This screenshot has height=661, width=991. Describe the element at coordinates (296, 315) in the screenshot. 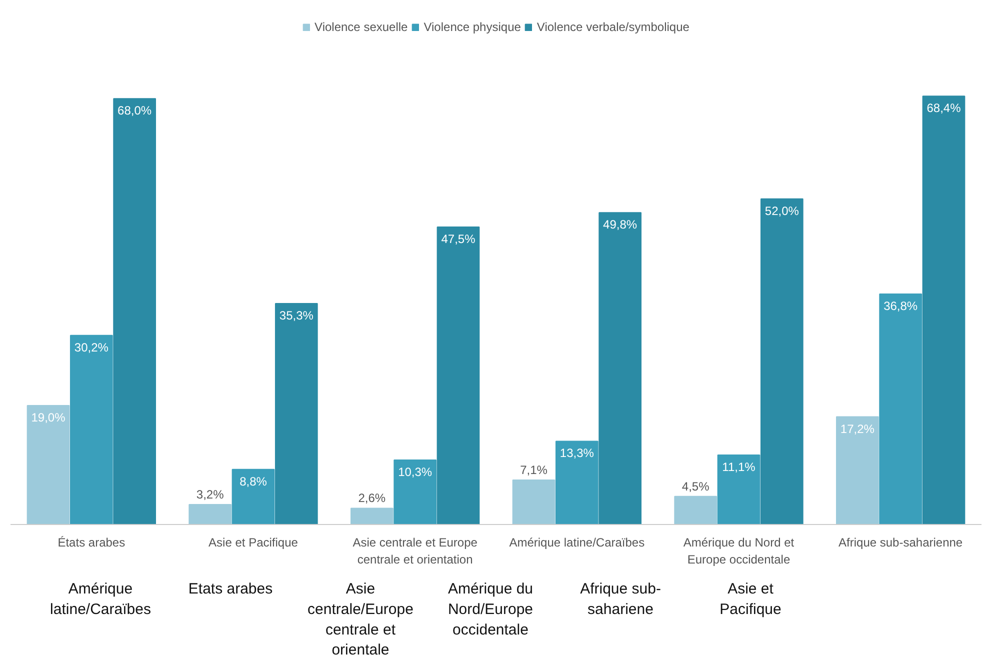

I see `data-label: 35,3%` at that location.